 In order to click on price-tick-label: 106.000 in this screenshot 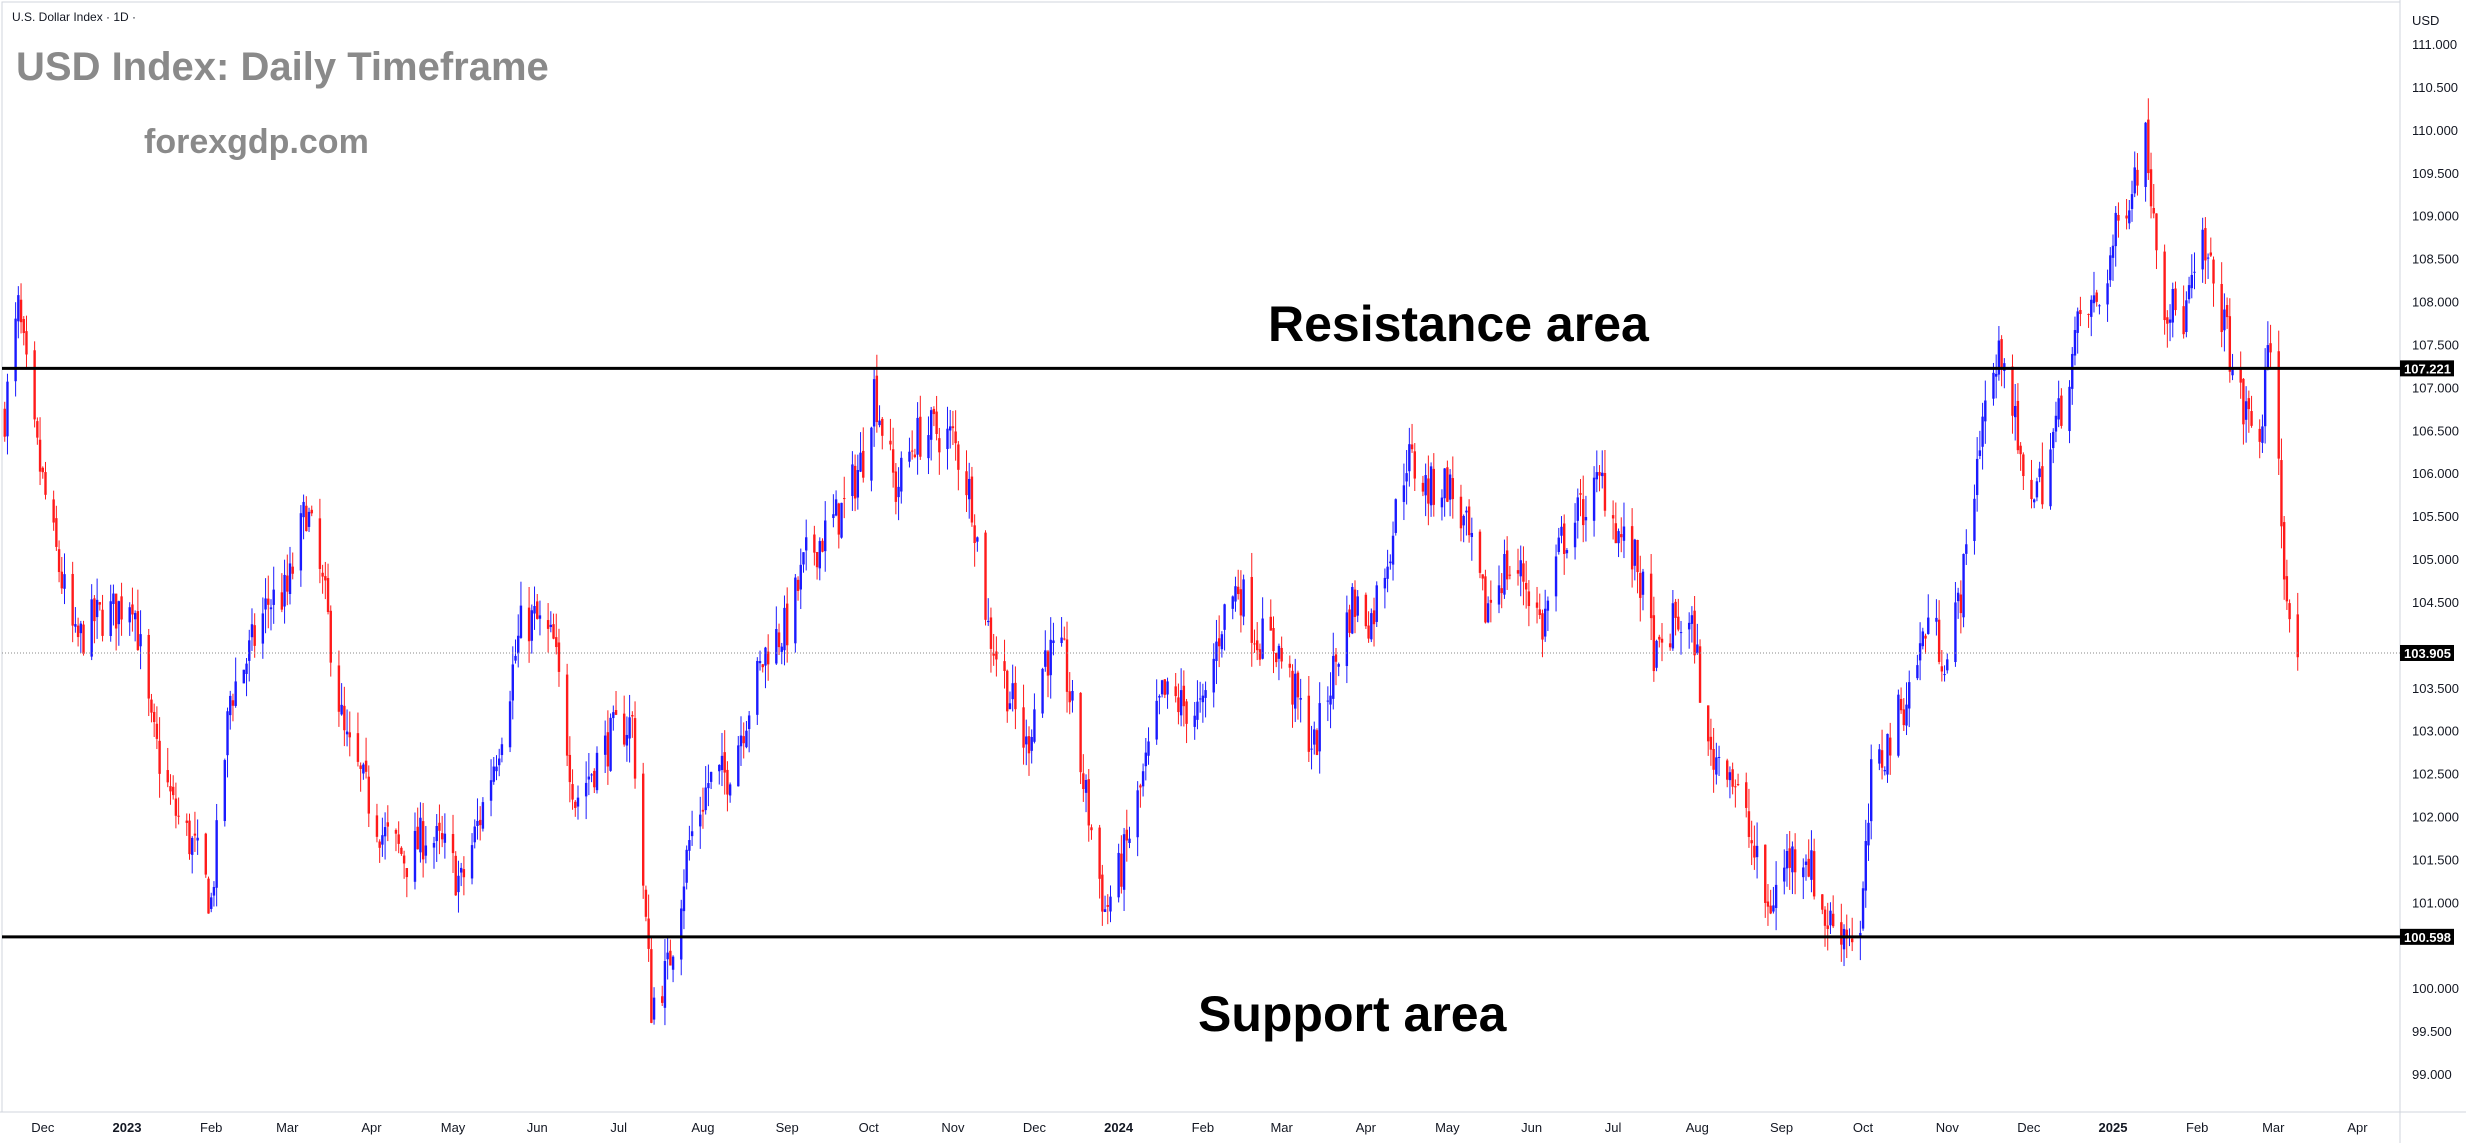, I will do `click(2435, 473)`.